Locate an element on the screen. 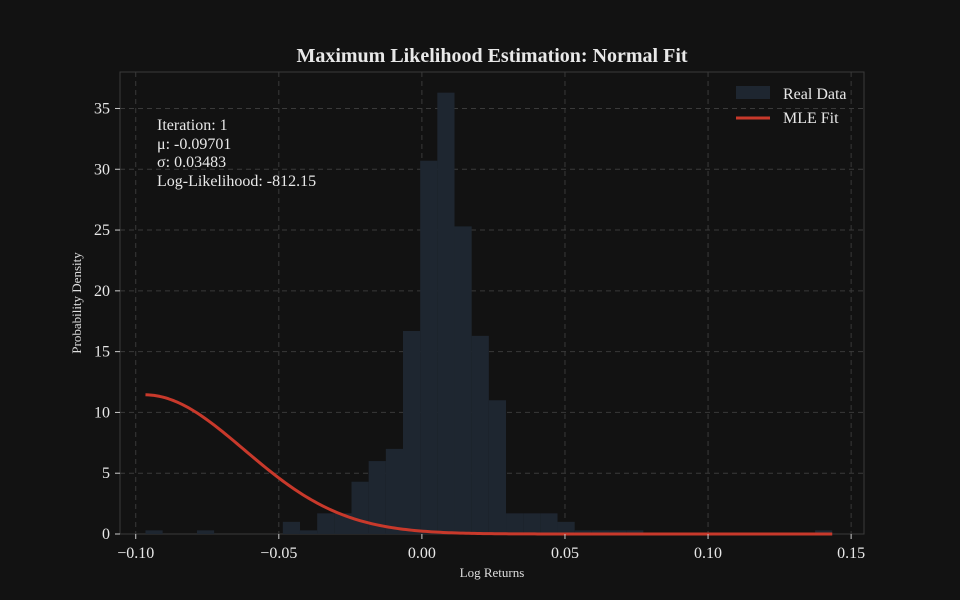 The height and width of the screenshot is (600, 960). y-tick-label: 5 is located at coordinates (106, 473).